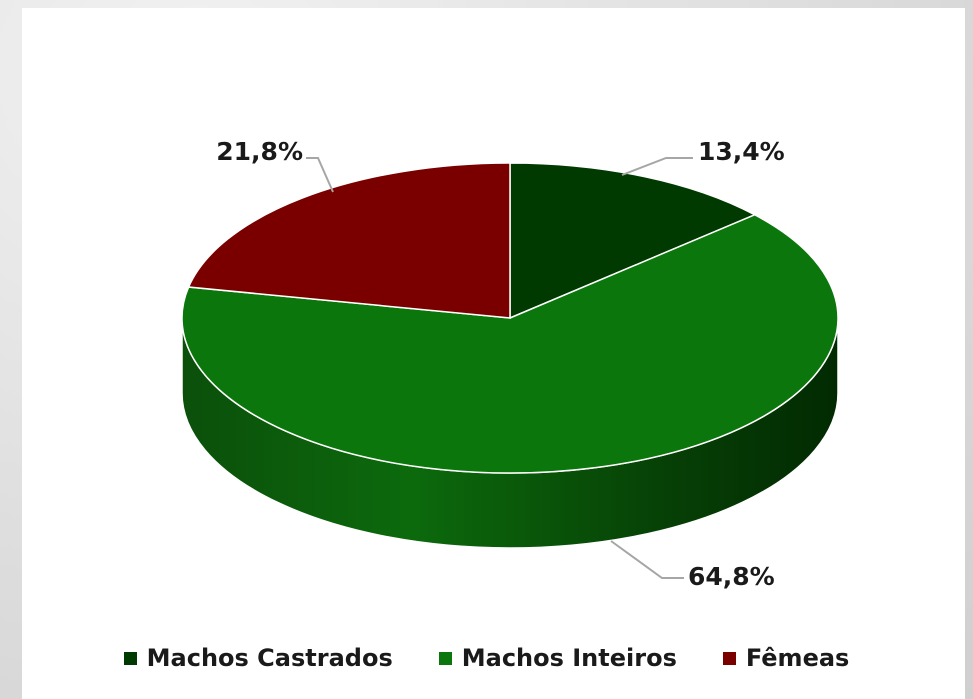 The height and width of the screenshot is (699, 973). What do you see at coordinates (731, 576) in the screenshot?
I see `data-label-machos-inteiros: 64,8%` at bounding box center [731, 576].